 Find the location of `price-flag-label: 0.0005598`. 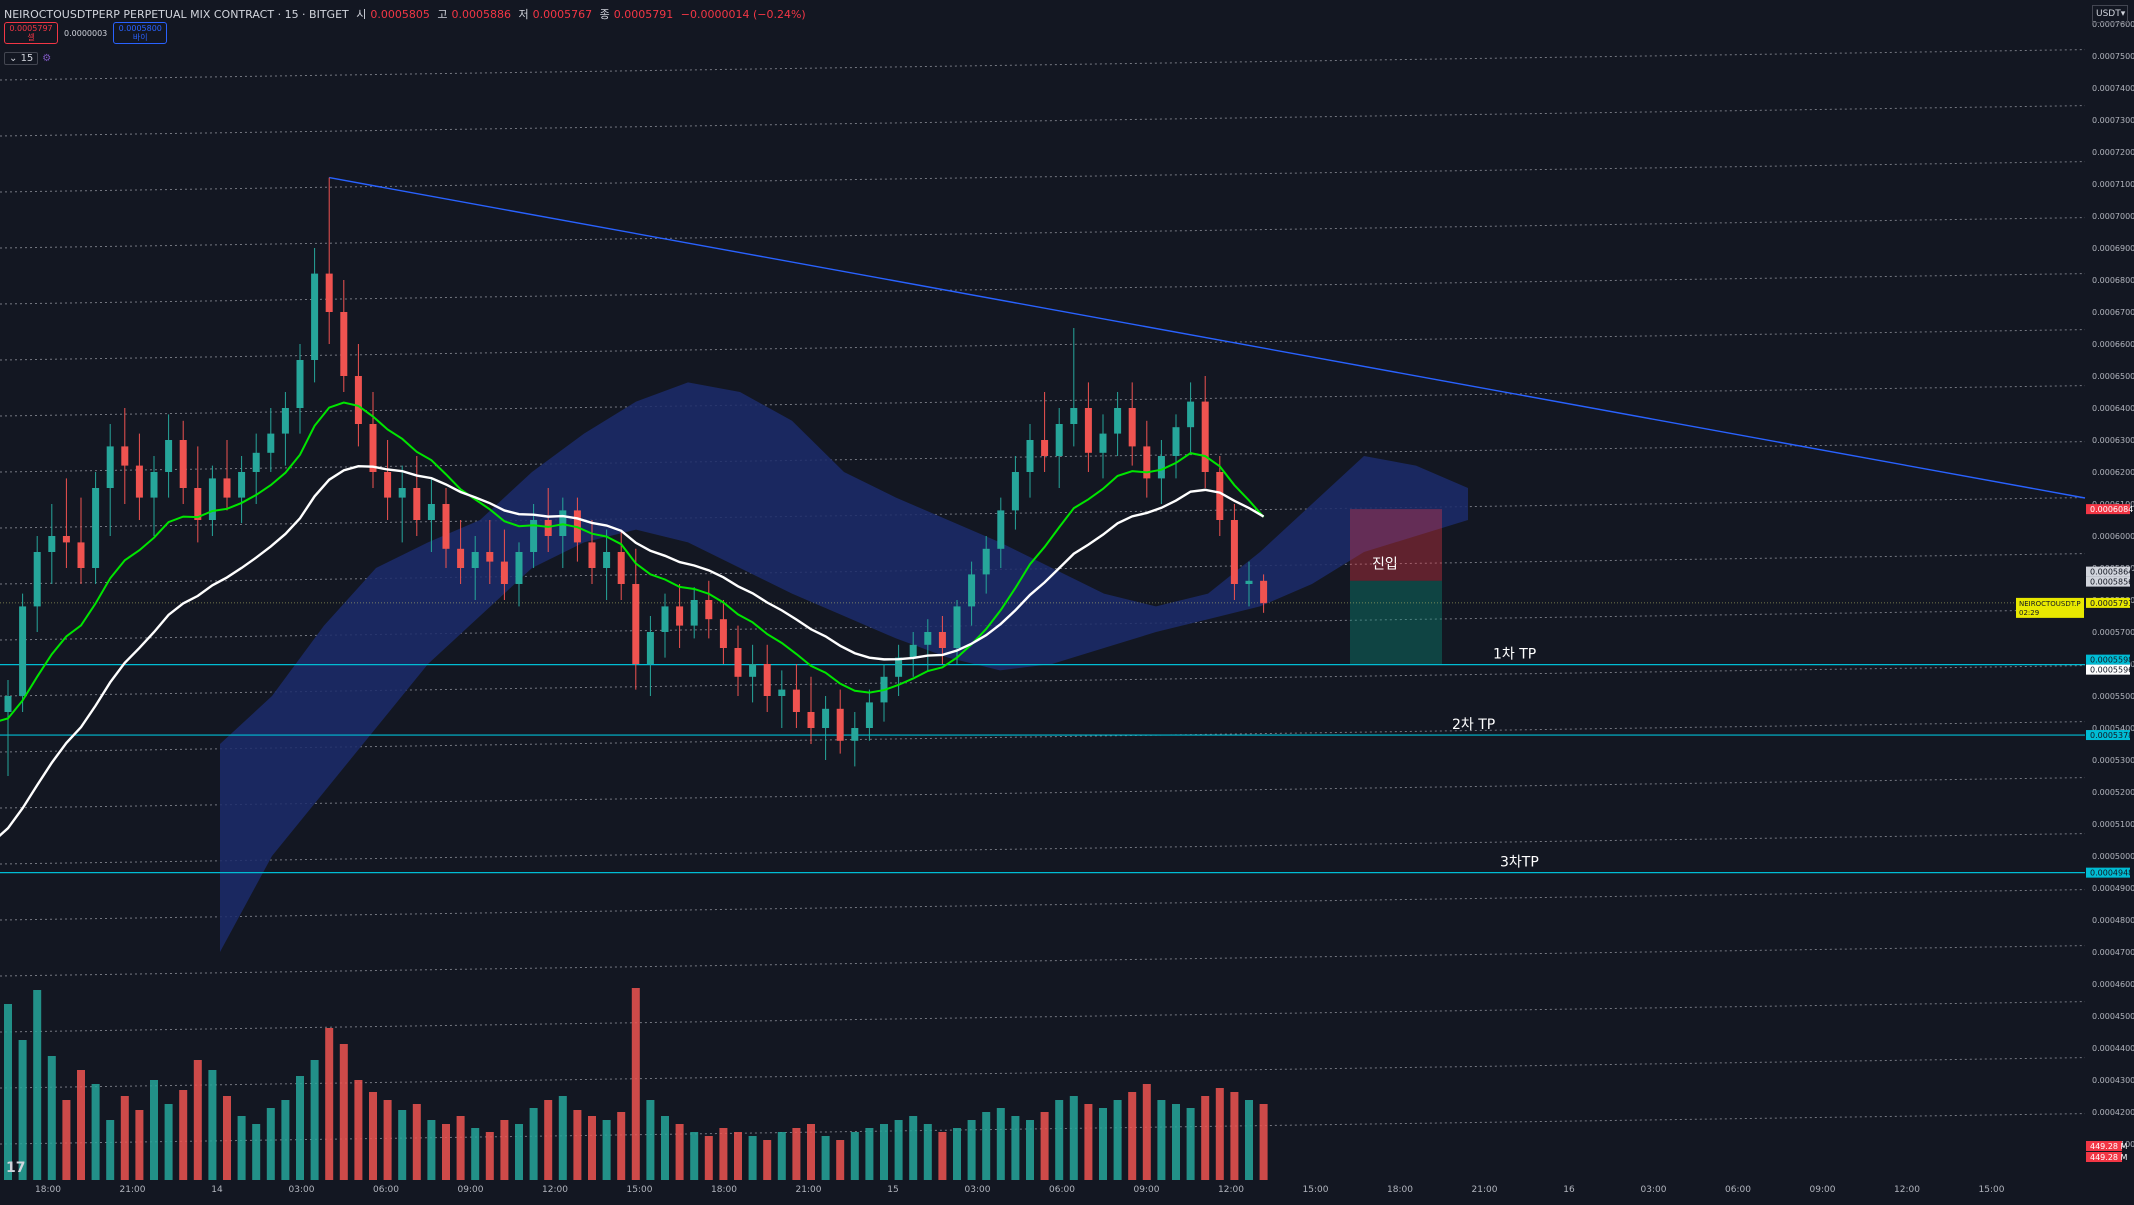

price-flag-label: 0.0005598 is located at coordinates (2111, 660).